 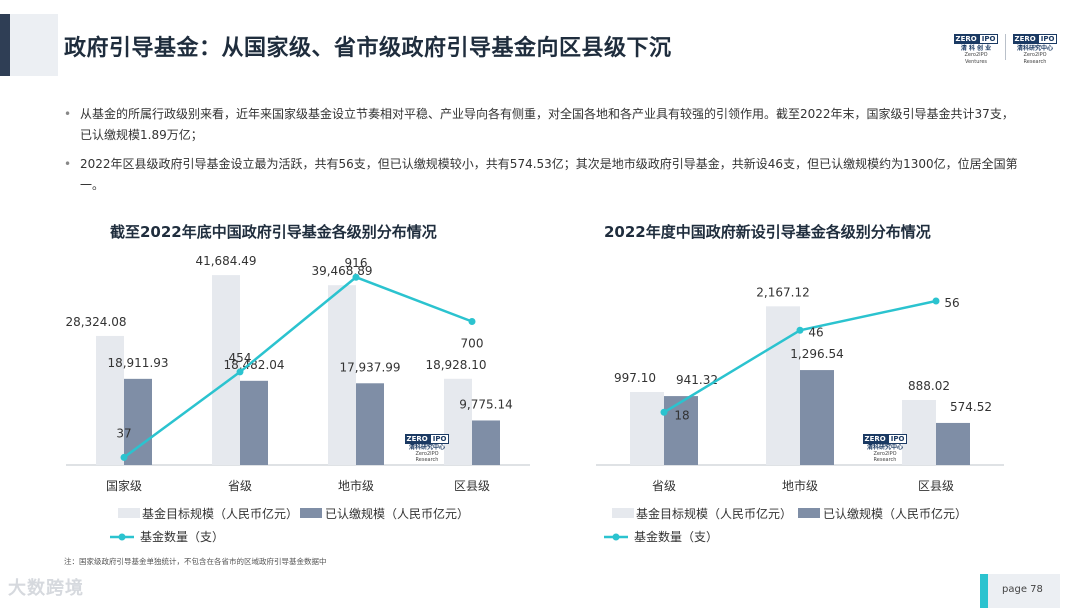 I want to click on header-accent-bar, so click(x=5, y=45).